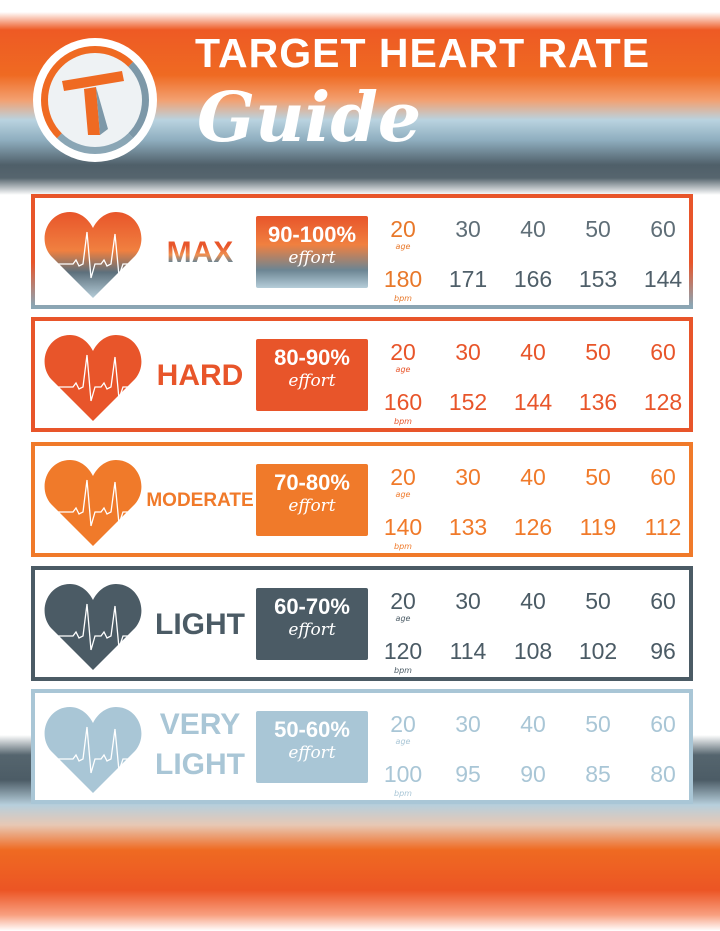 This screenshot has height=931, width=720. Describe the element at coordinates (403, 651) in the screenshot. I see `bpm-value: 120` at that location.